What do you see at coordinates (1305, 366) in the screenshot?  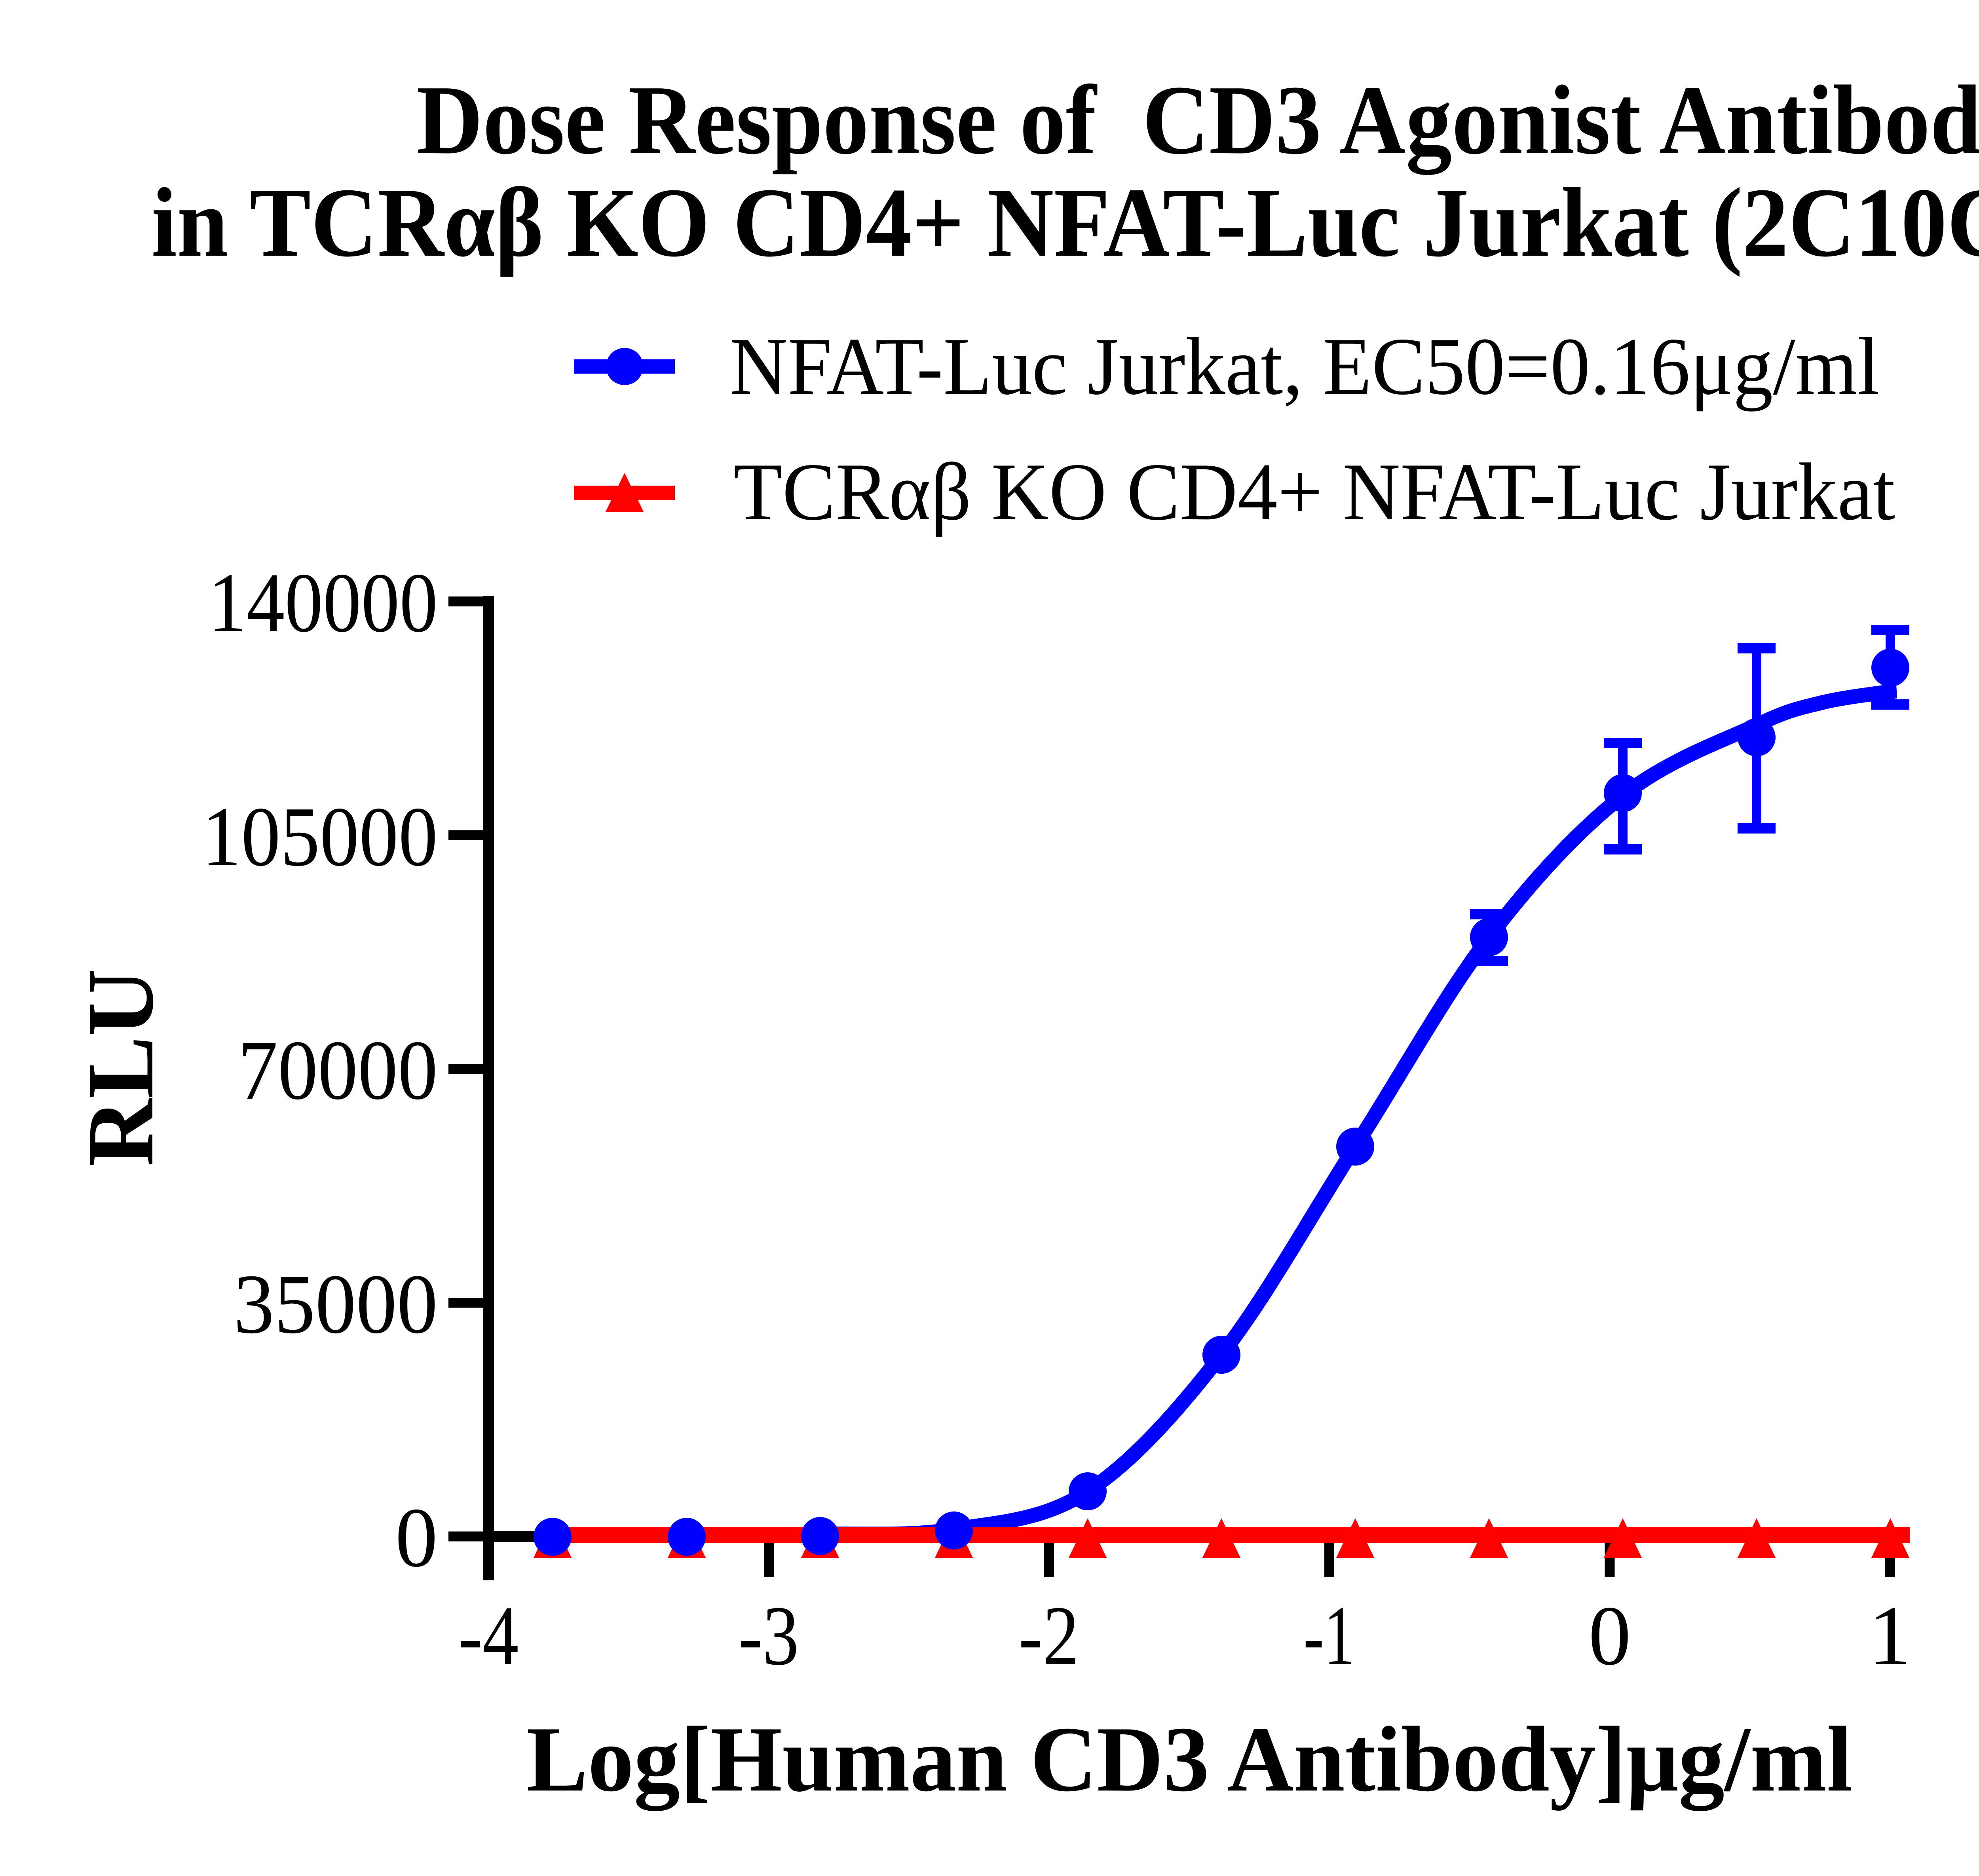 I see `svg-text:NFAT-Luc Jurkat, EC50=0.16μg/m: NFAT-Luc Jurkat, EC50=0.16μg/ml` at bounding box center [1305, 366].